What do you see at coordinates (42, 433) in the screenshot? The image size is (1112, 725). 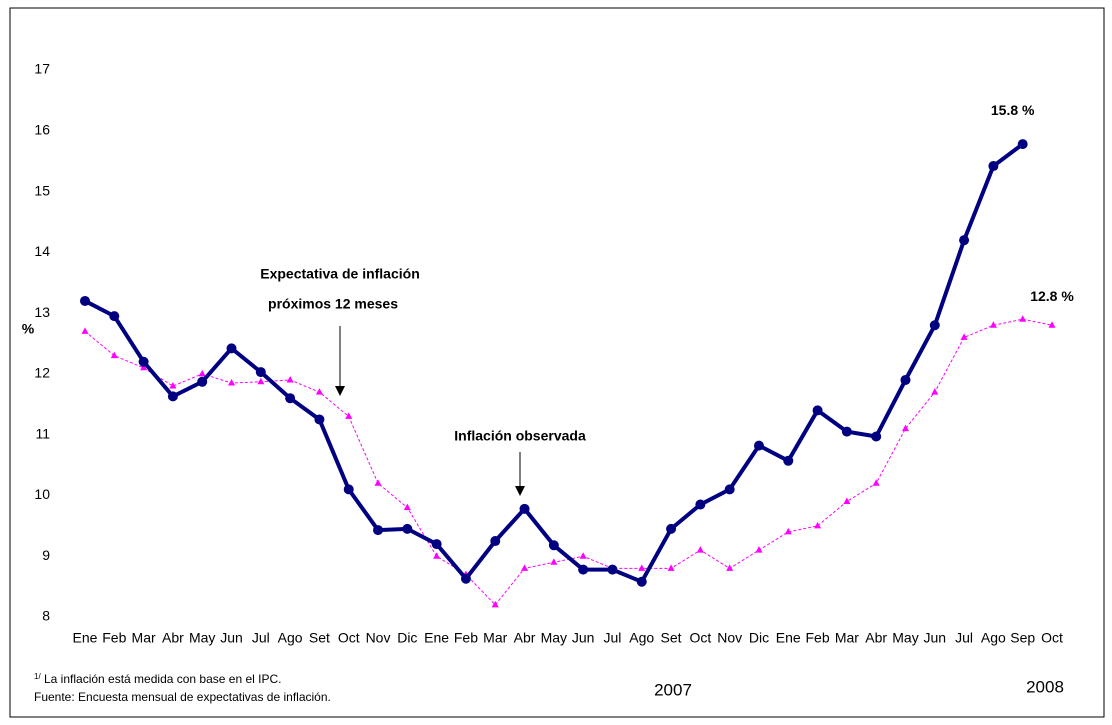 I see `y-tick-label: 11` at bounding box center [42, 433].